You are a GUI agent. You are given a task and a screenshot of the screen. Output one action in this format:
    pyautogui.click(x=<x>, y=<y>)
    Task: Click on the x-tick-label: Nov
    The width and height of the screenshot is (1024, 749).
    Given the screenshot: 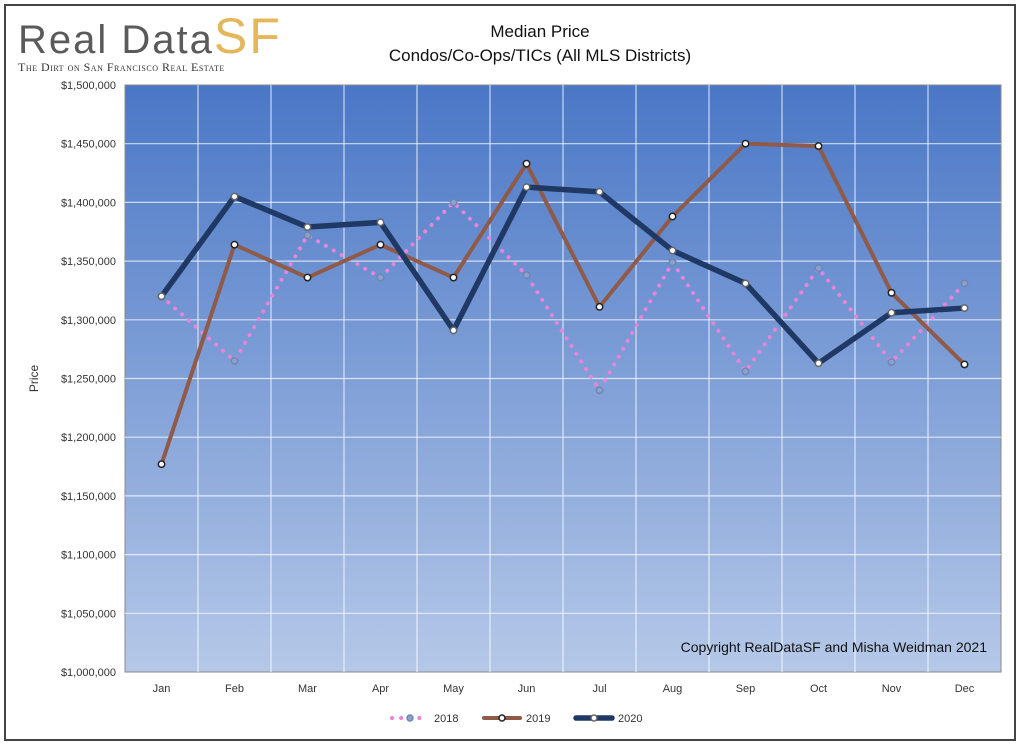 What is the action you would take?
    pyautogui.click(x=892, y=689)
    